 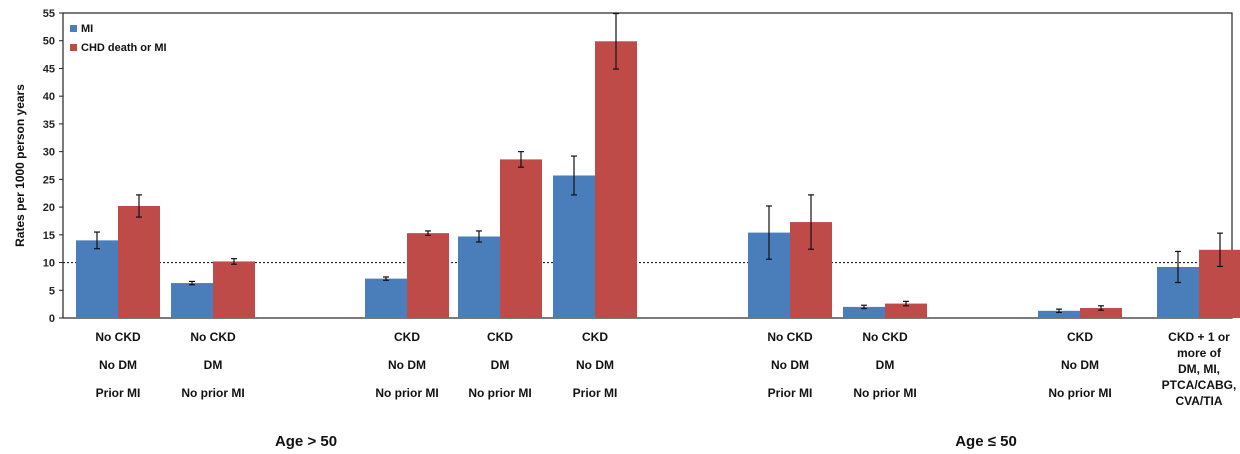 What do you see at coordinates (20, 165) in the screenshot?
I see `y-axis-title: Rates per 1000 person years` at bounding box center [20, 165].